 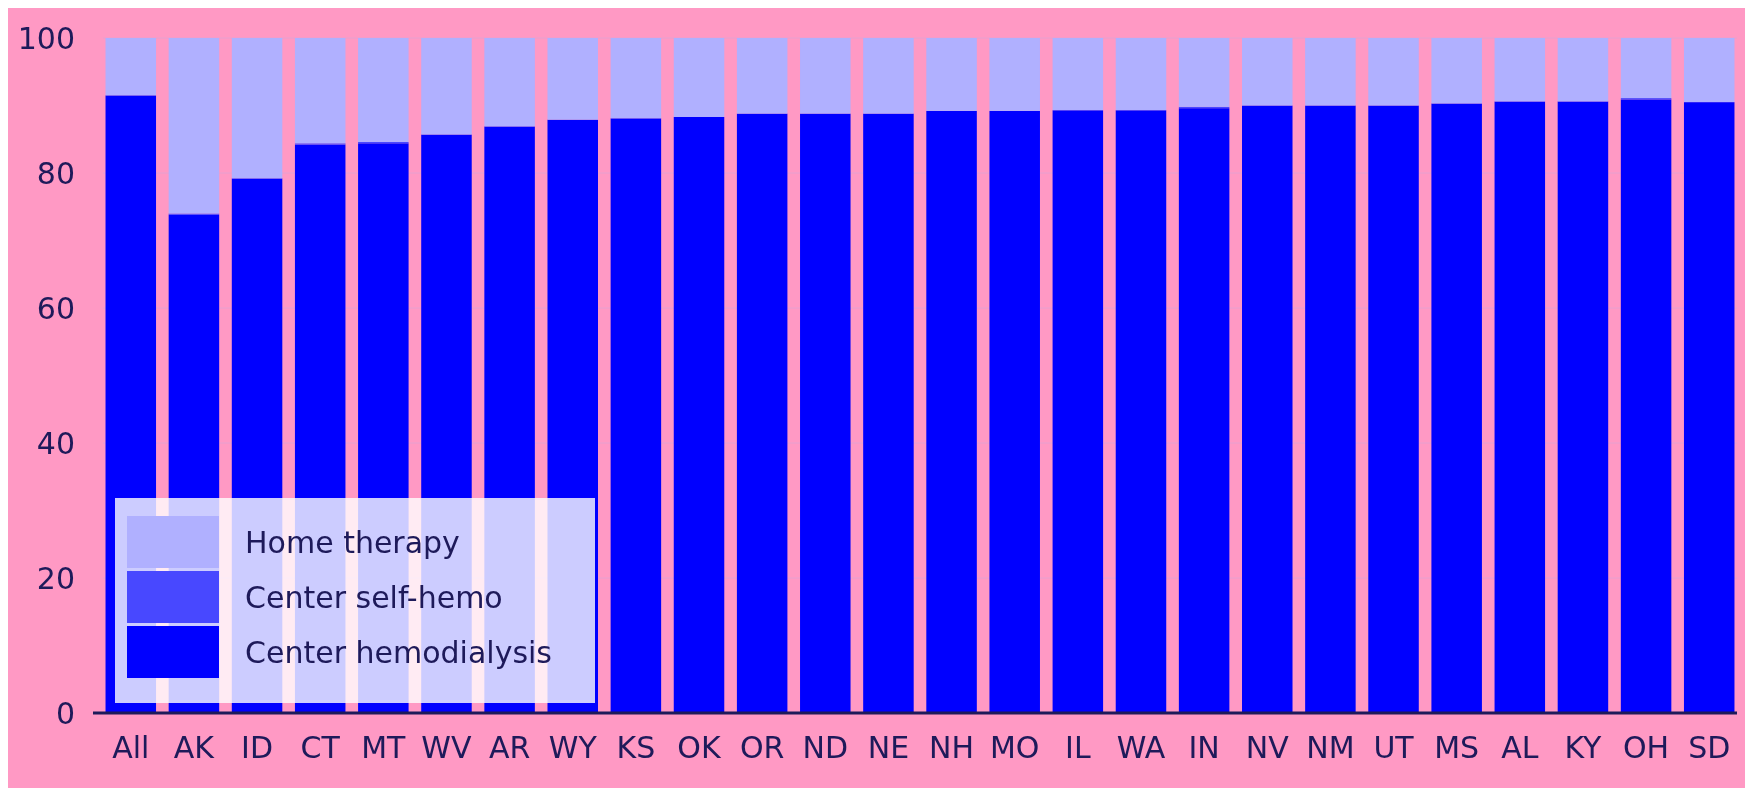 What do you see at coordinates (1583, 747) in the screenshot?
I see `x-tick-label: KY` at bounding box center [1583, 747].